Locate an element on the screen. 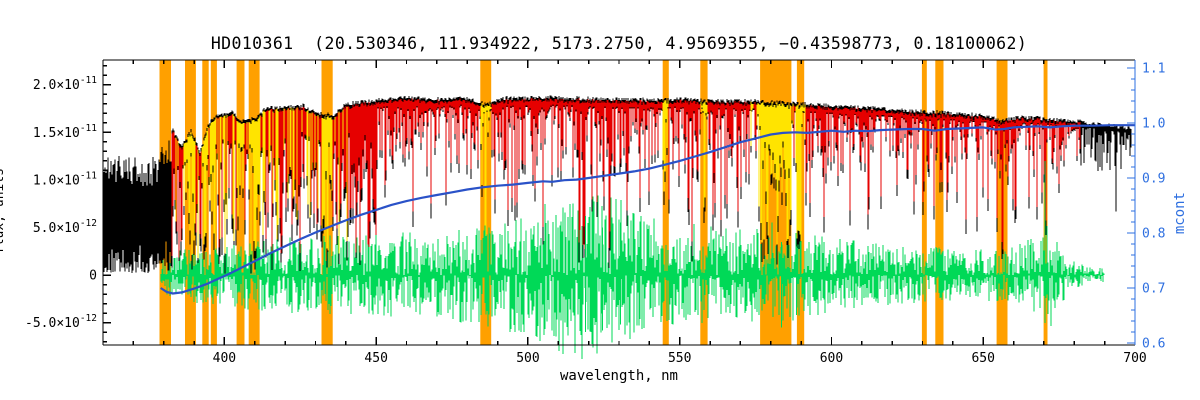 Image resolution: width=1200 pixels, height=400 pixels. x-axis-label: wavelength, nm is located at coordinates (618, 376).